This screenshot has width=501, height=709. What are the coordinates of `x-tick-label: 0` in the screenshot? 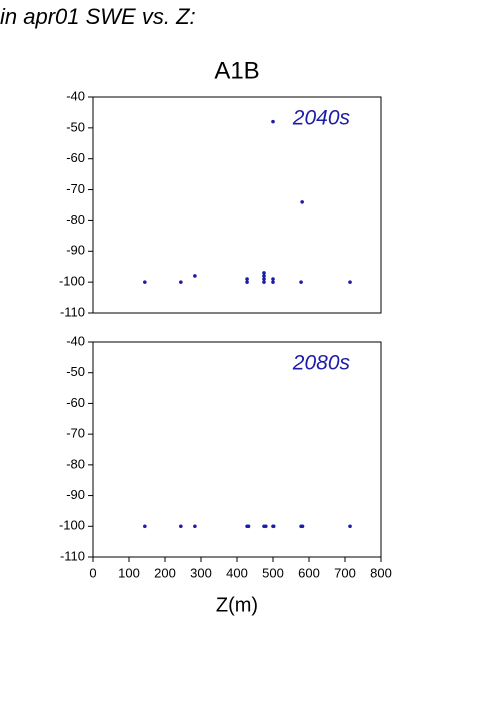 It's located at (92, 572).